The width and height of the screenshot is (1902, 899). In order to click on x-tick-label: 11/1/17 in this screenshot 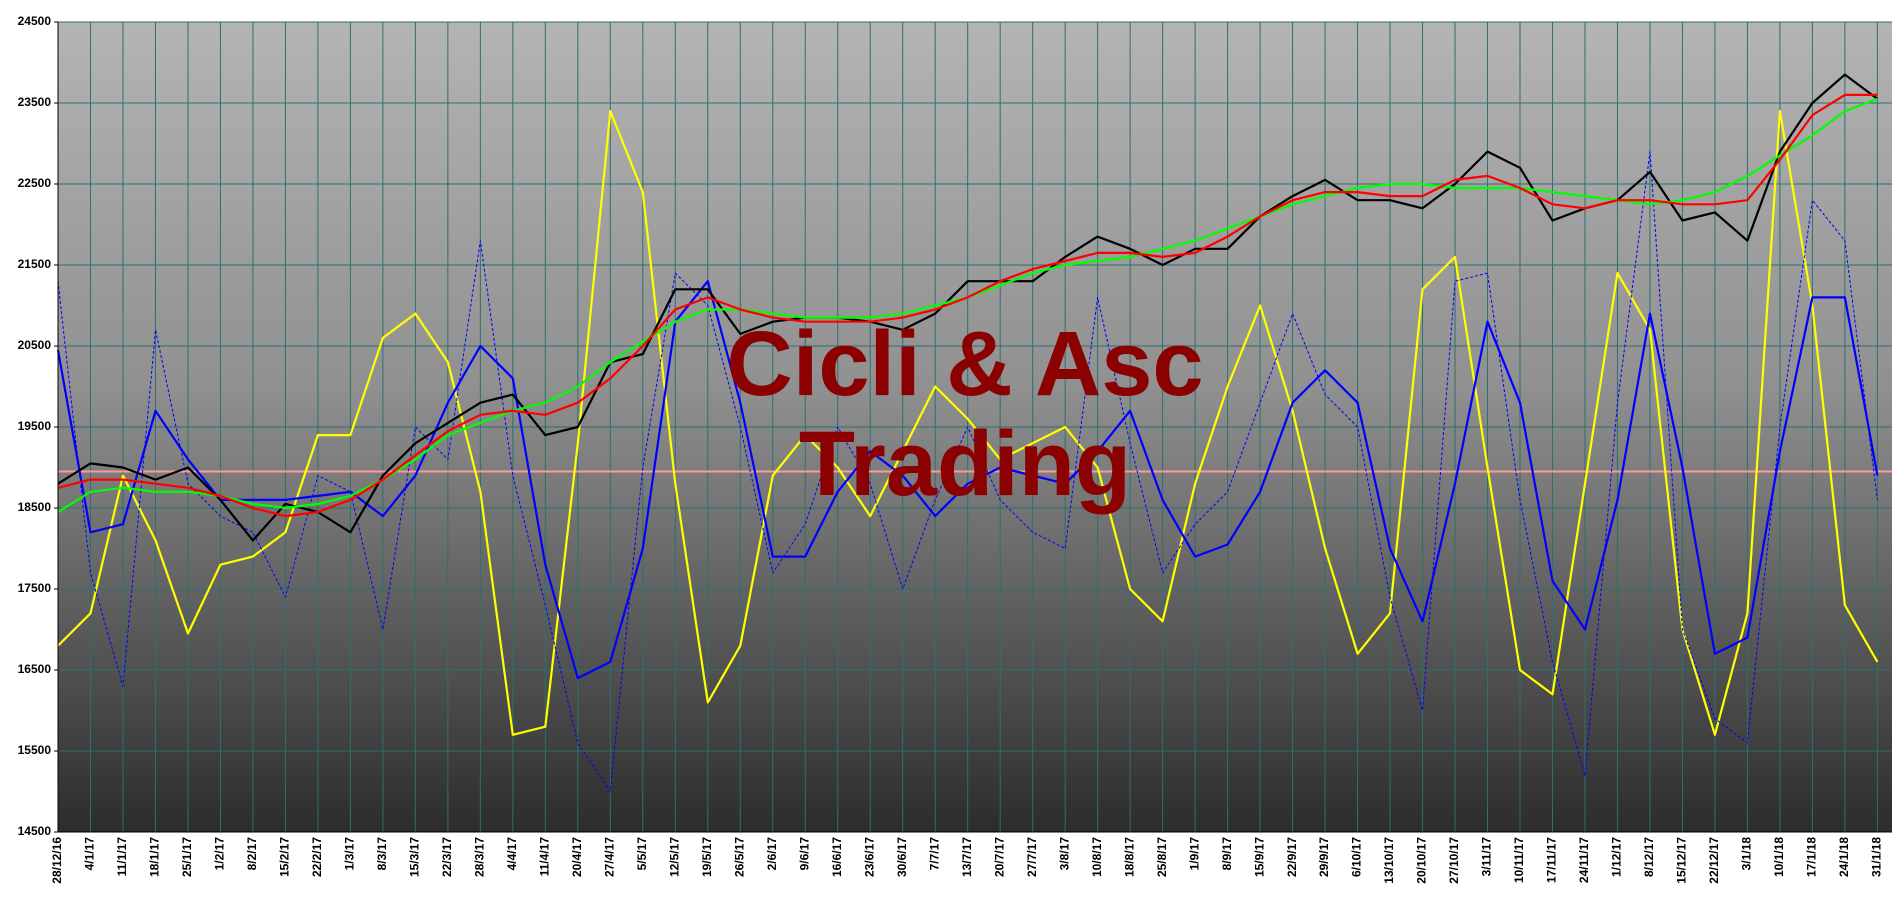, I will do `click(122, 857)`.